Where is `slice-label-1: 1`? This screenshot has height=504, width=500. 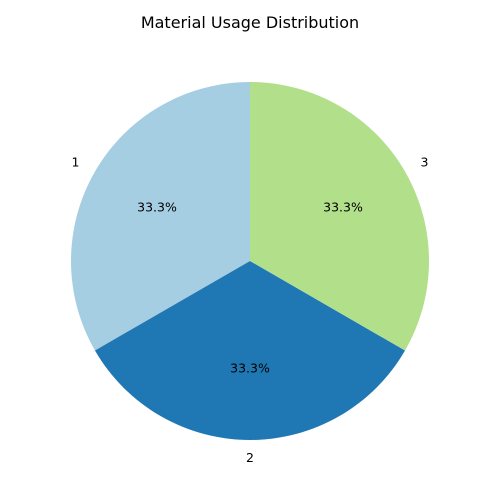 slice-label-1: 1 is located at coordinates (76, 162).